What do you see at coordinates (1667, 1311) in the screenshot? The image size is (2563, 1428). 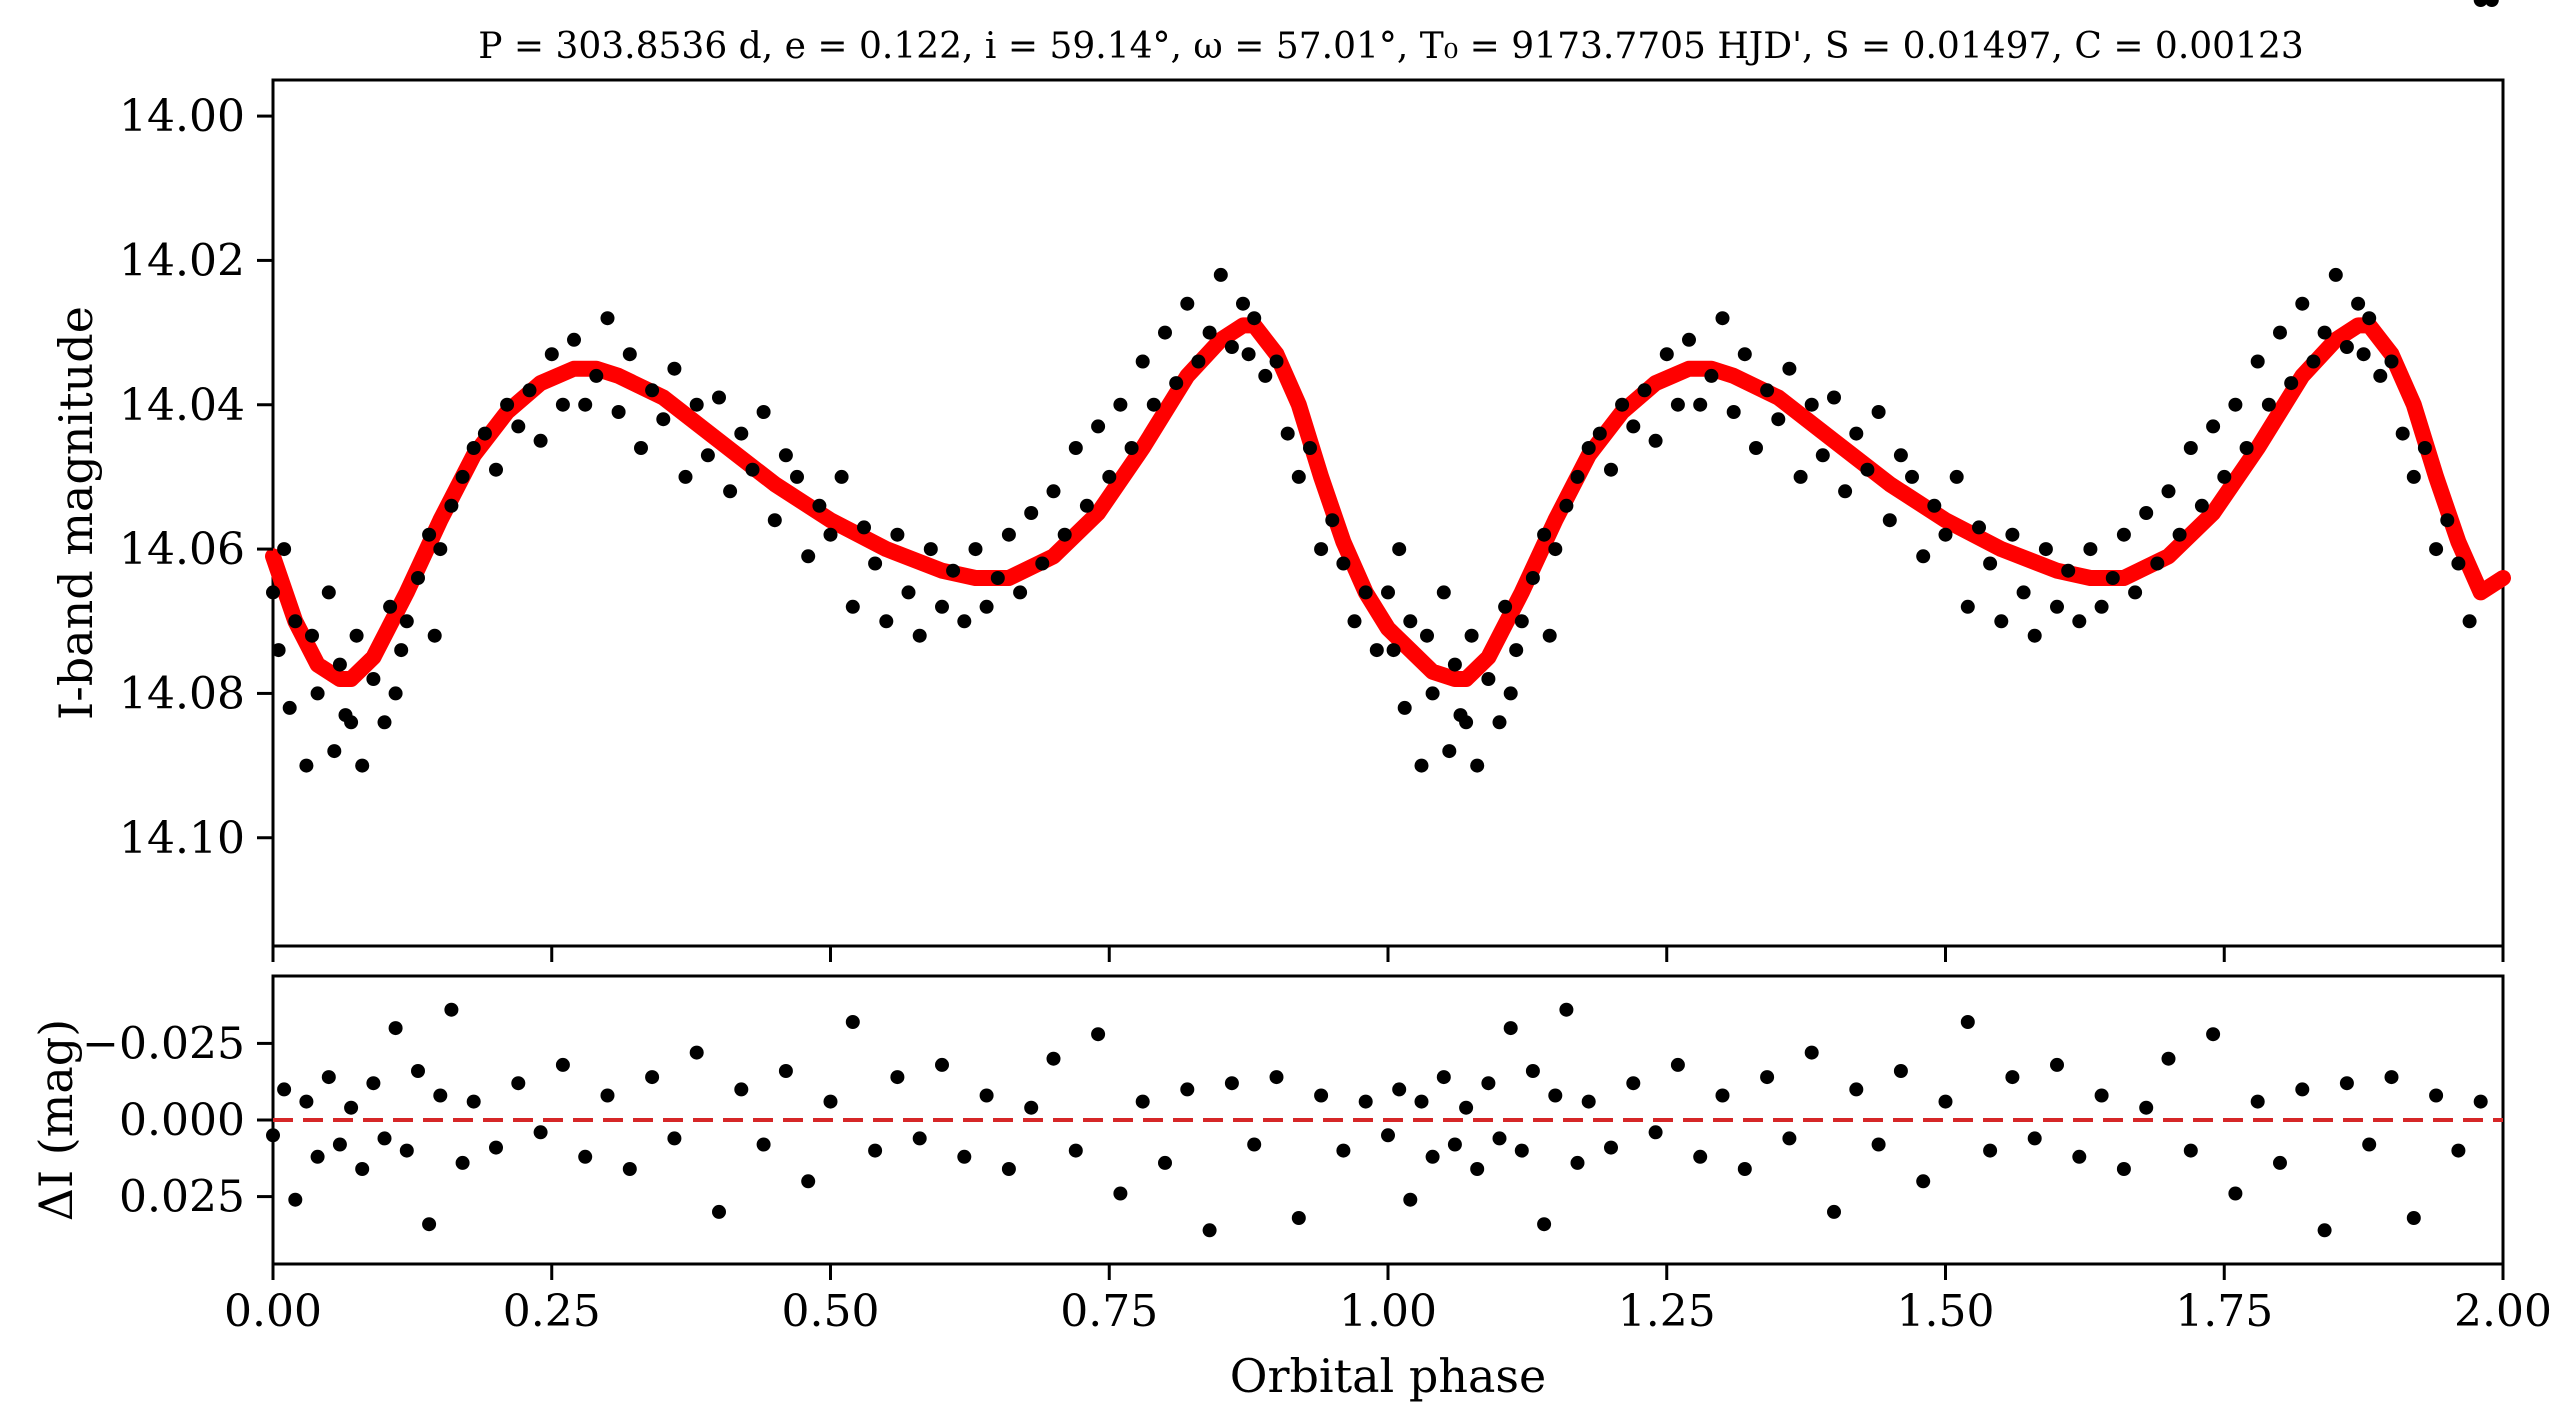 I see `x-tick-label: 1.25` at bounding box center [1667, 1311].